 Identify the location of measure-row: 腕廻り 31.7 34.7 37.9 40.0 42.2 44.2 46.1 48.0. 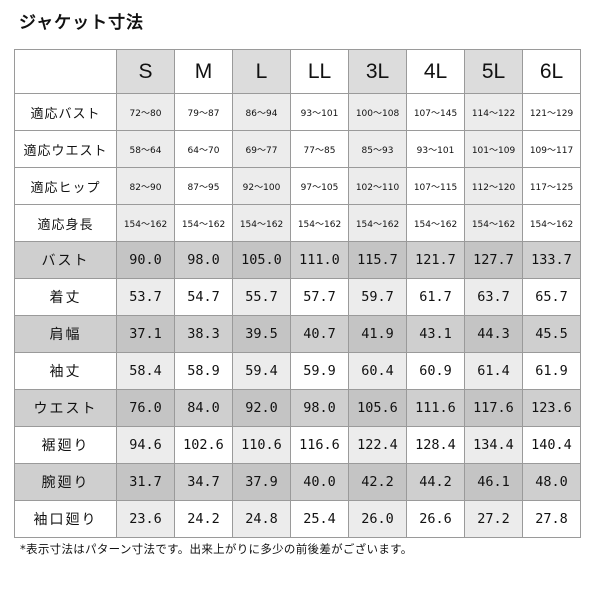
(297, 482).